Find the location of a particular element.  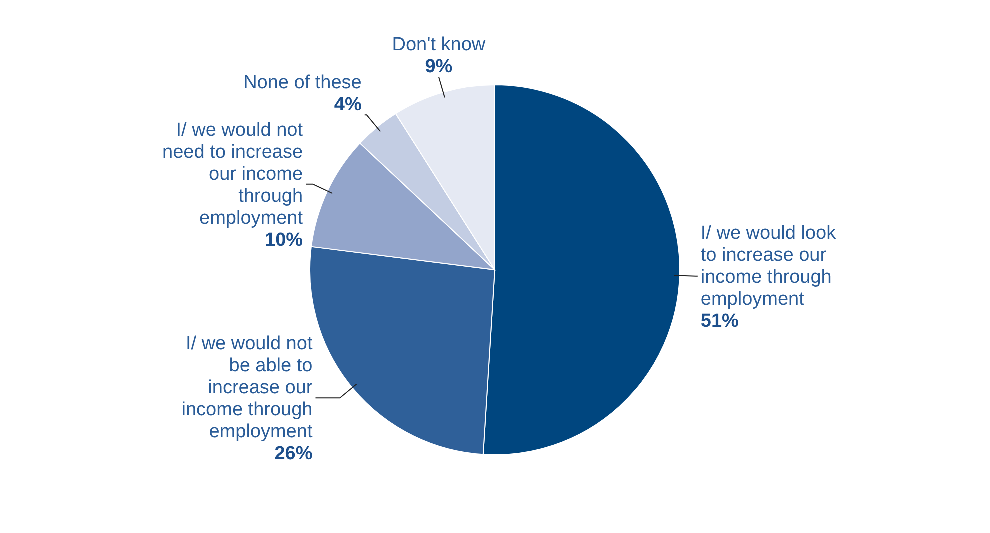

slice-label: None of these is located at coordinates (303, 83).